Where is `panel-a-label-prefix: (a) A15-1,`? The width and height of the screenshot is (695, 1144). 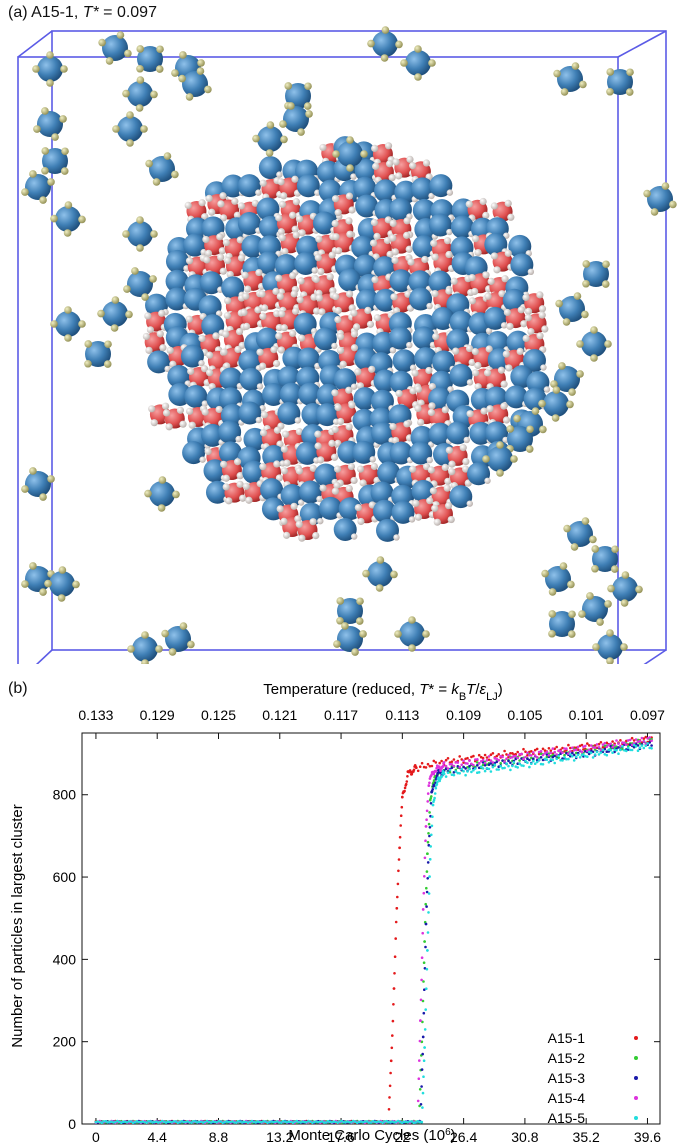 panel-a-label-prefix: (a) A15-1, is located at coordinates (45, 12).